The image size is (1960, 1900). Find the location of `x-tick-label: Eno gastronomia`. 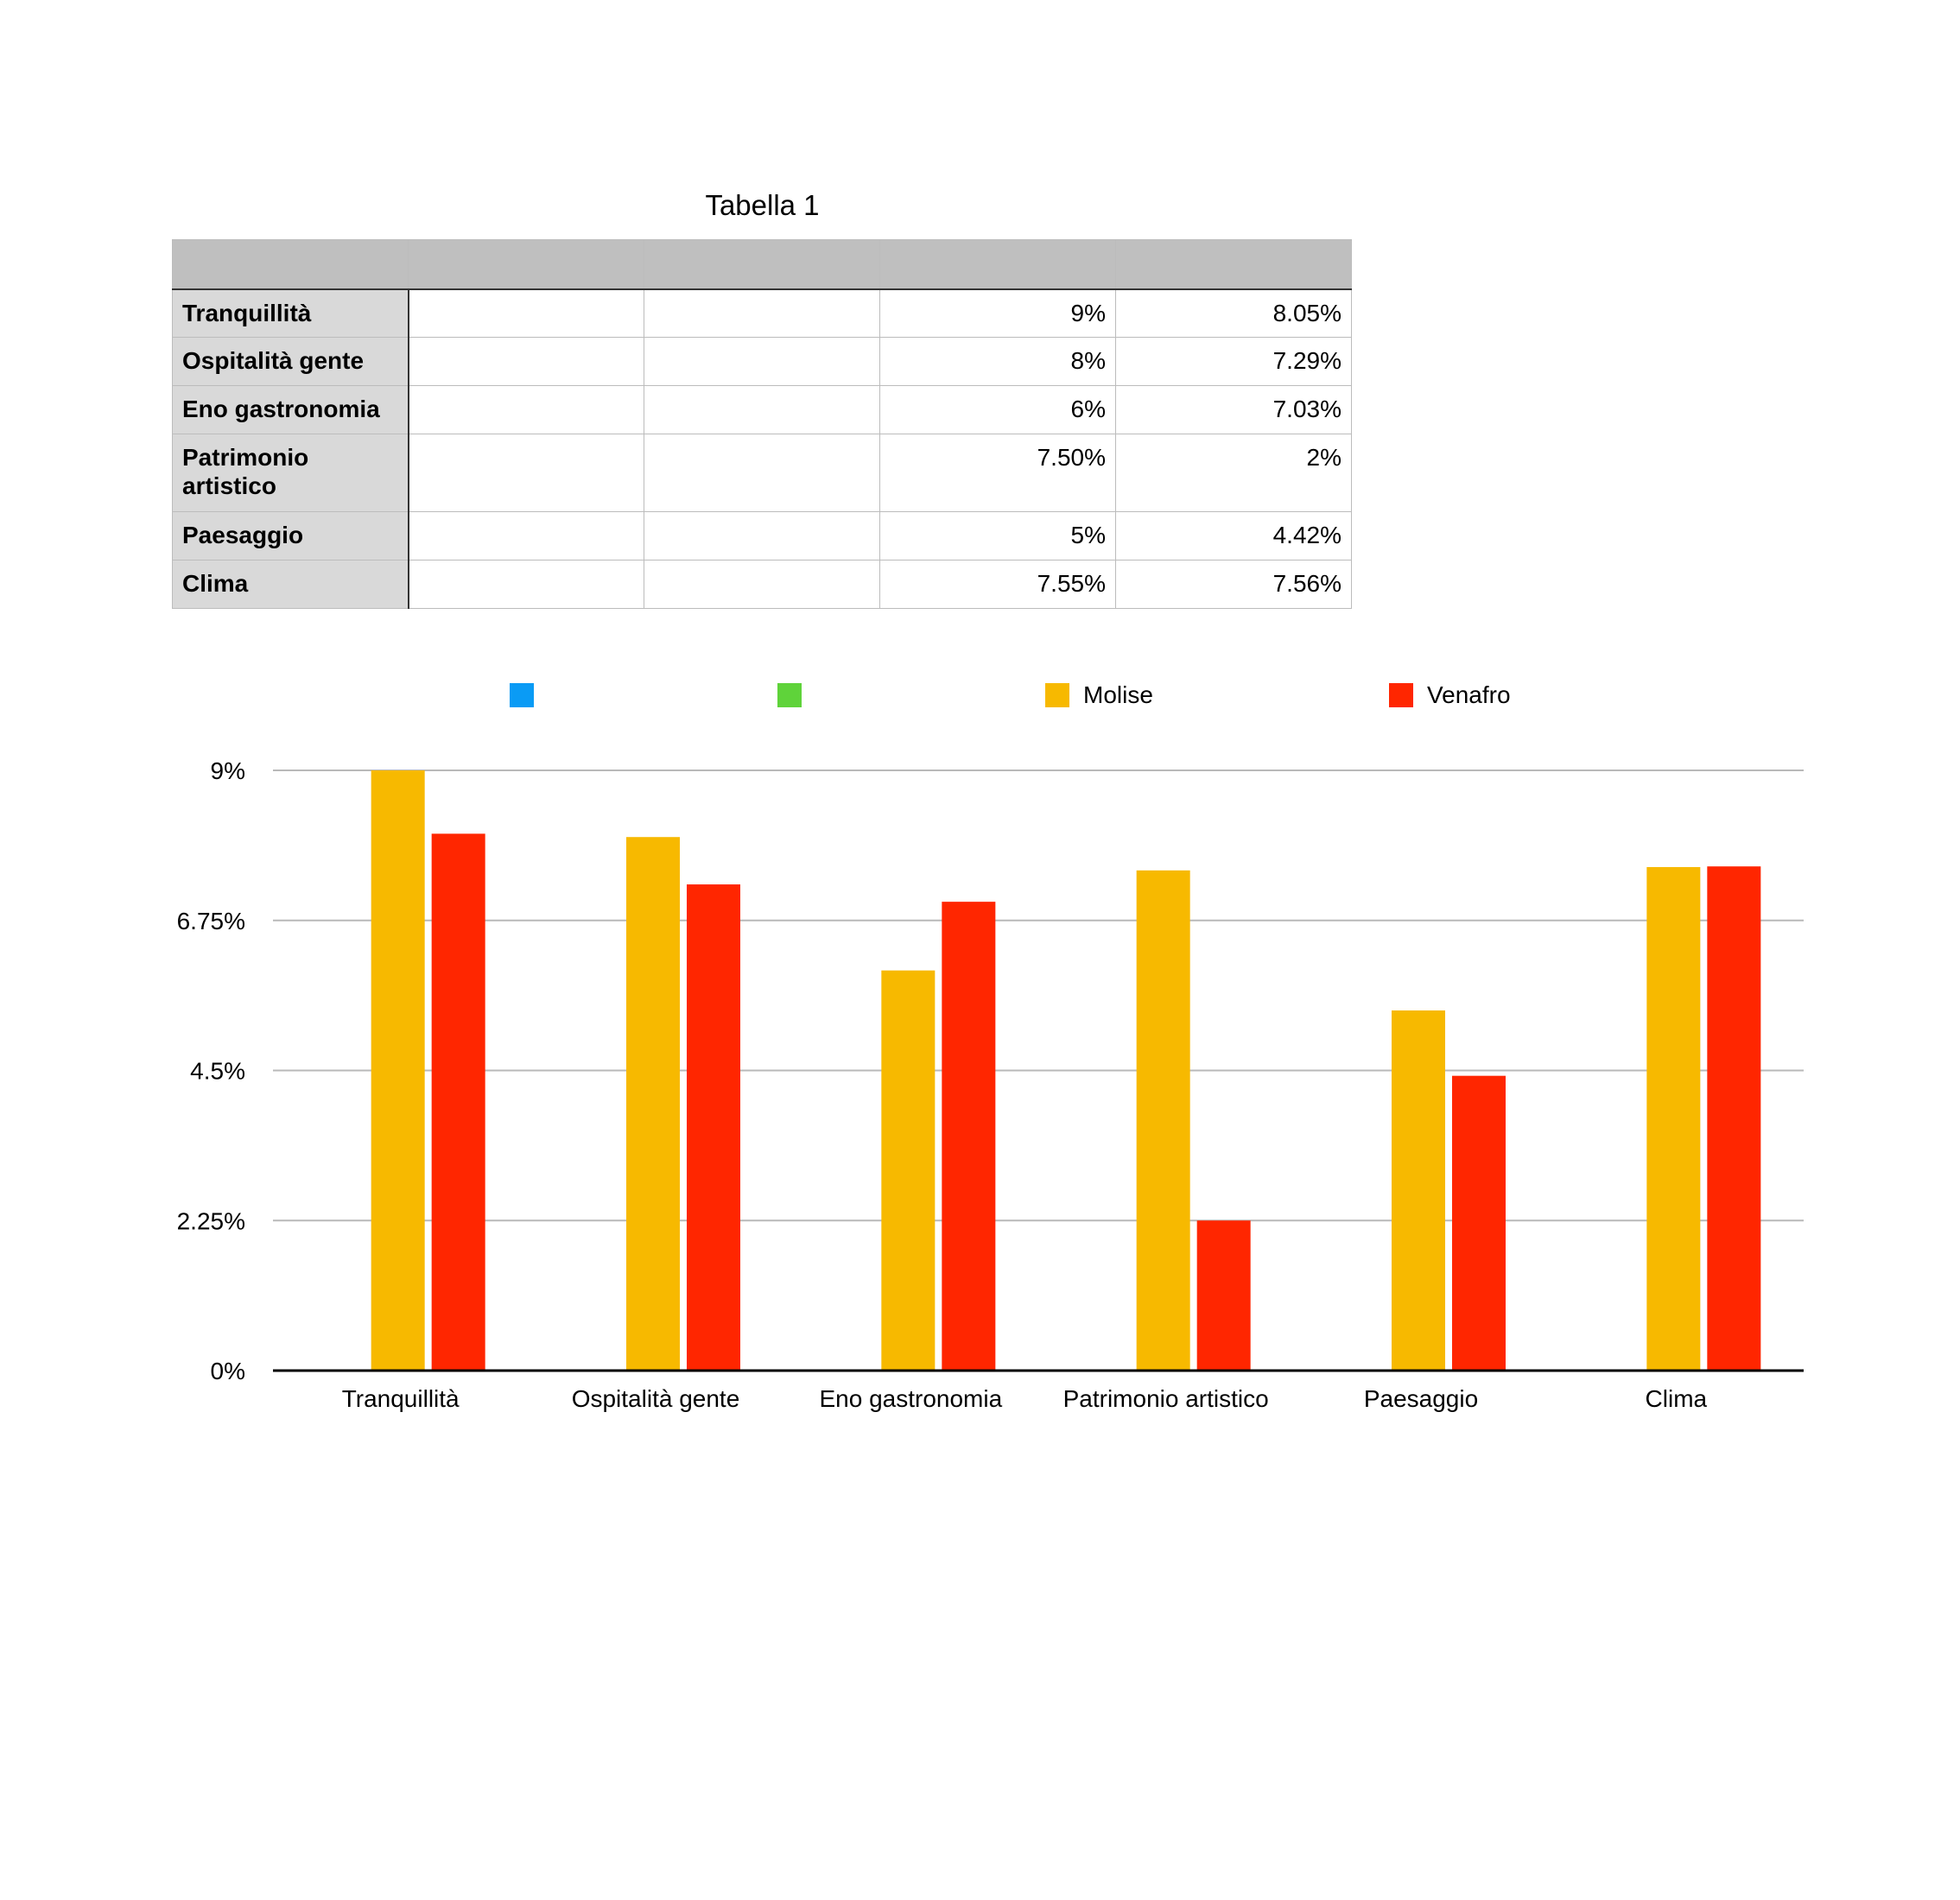

x-tick-label: Eno gastronomia is located at coordinates (910, 1398).